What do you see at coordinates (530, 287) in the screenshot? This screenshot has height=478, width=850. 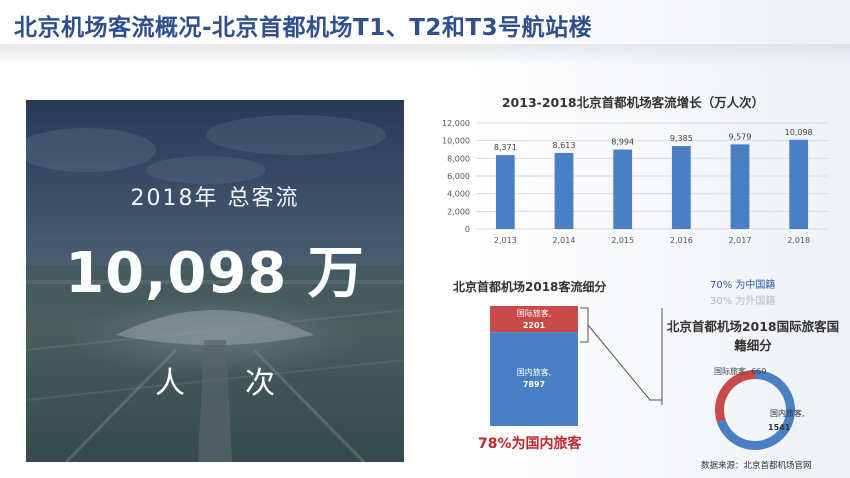 I see `split-chart-title: 北京首都机场2018客流细分` at bounding box center [530, 287].